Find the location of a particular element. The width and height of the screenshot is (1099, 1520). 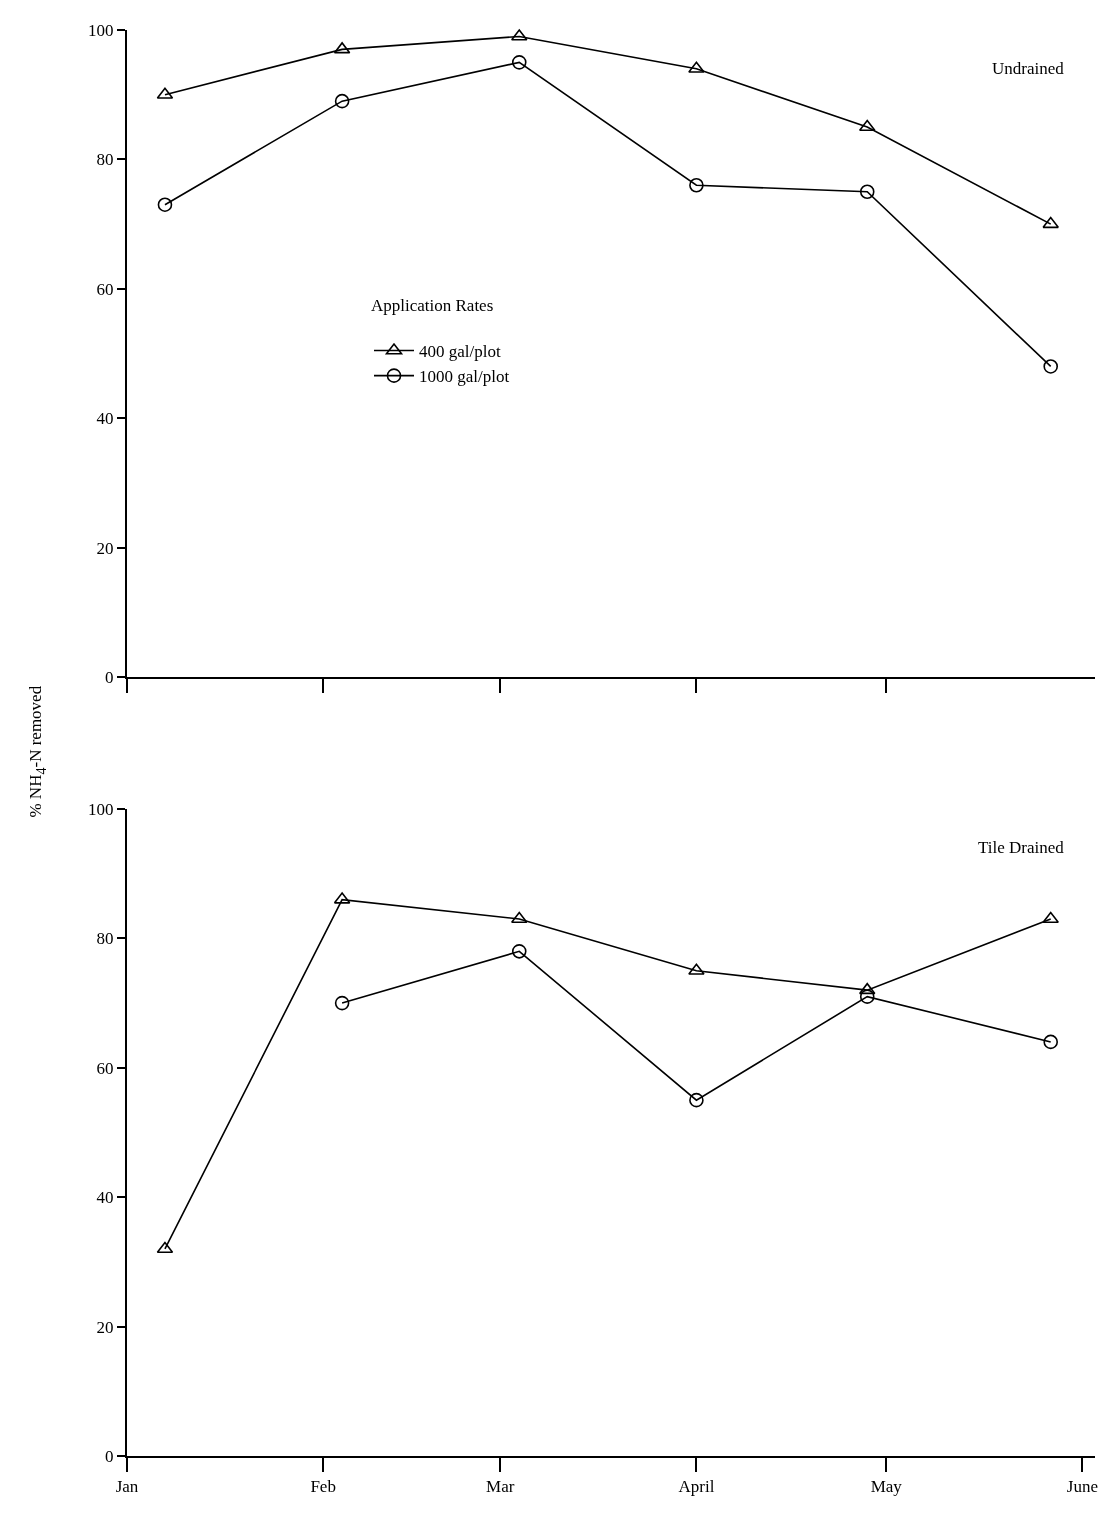

annotation: Tile Drained is located at coordinates (1021, 847).